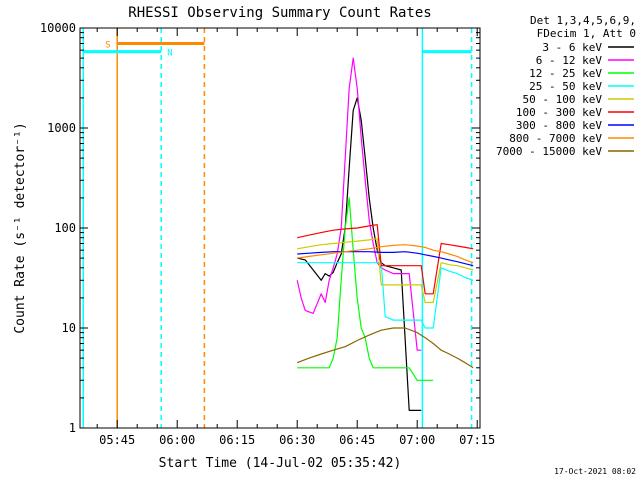 This screenshot has width=640, height=484. I want to click on legend-header-line-1: Det 1,3,4,5,6,9,, so click(583, 20).